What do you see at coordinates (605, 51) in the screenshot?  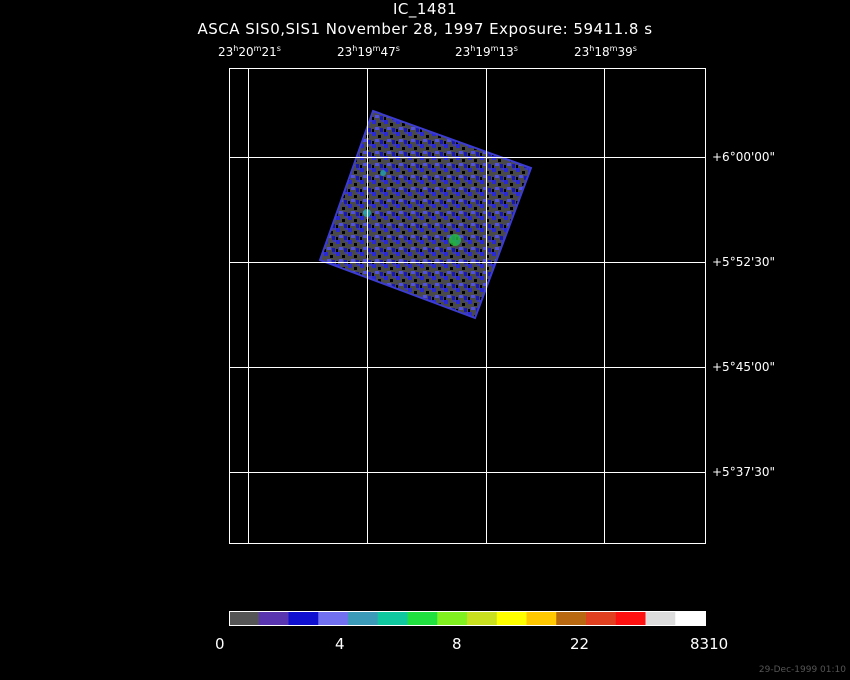 I see `ra-label-4: 23h18m39s` at bounding box center [605, 51].